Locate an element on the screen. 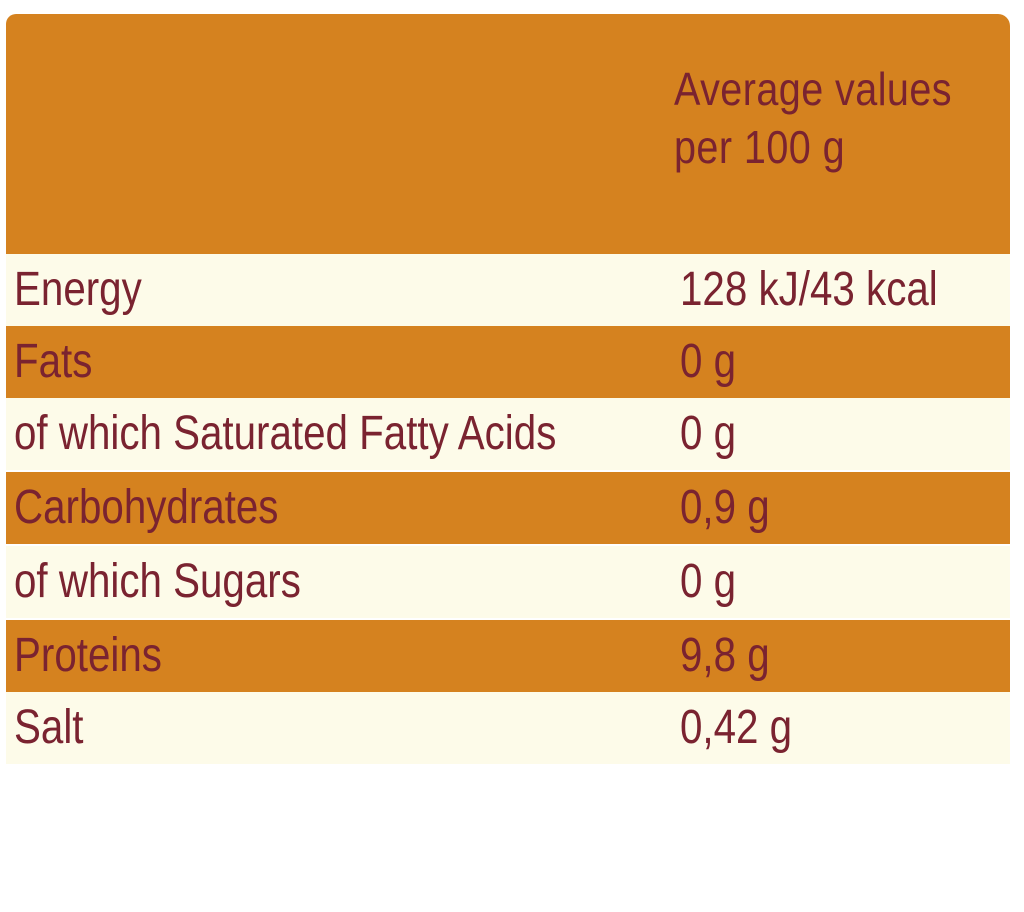  table-row-carbohydrates: Carbohydrates 0,9 g is located at coordinates (508, 508).